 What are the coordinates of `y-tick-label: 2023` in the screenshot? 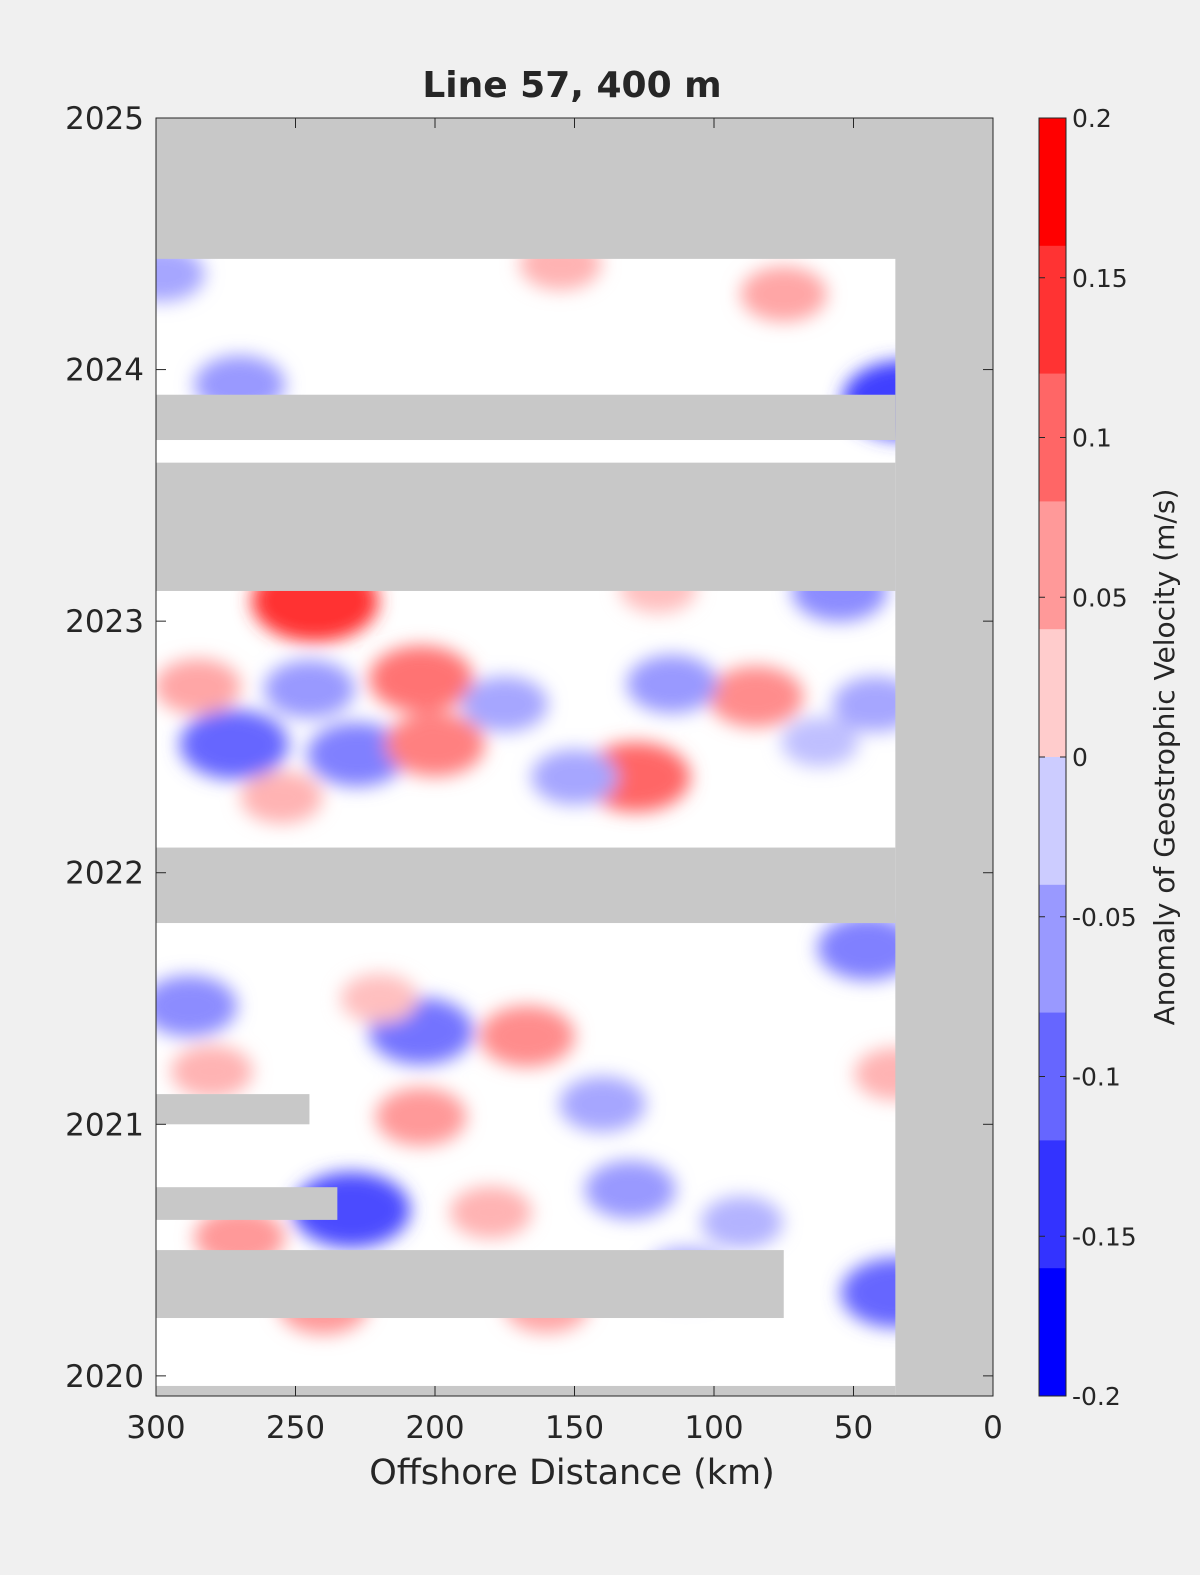 It's located at (104, 622).